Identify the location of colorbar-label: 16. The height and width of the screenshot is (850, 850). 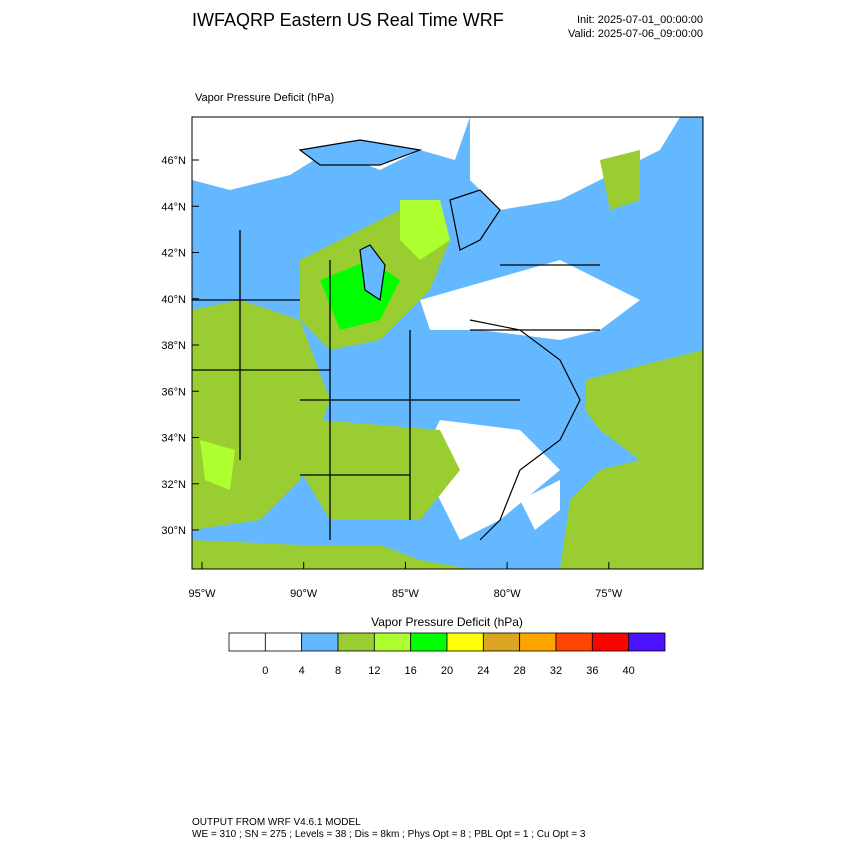
(411, 671).